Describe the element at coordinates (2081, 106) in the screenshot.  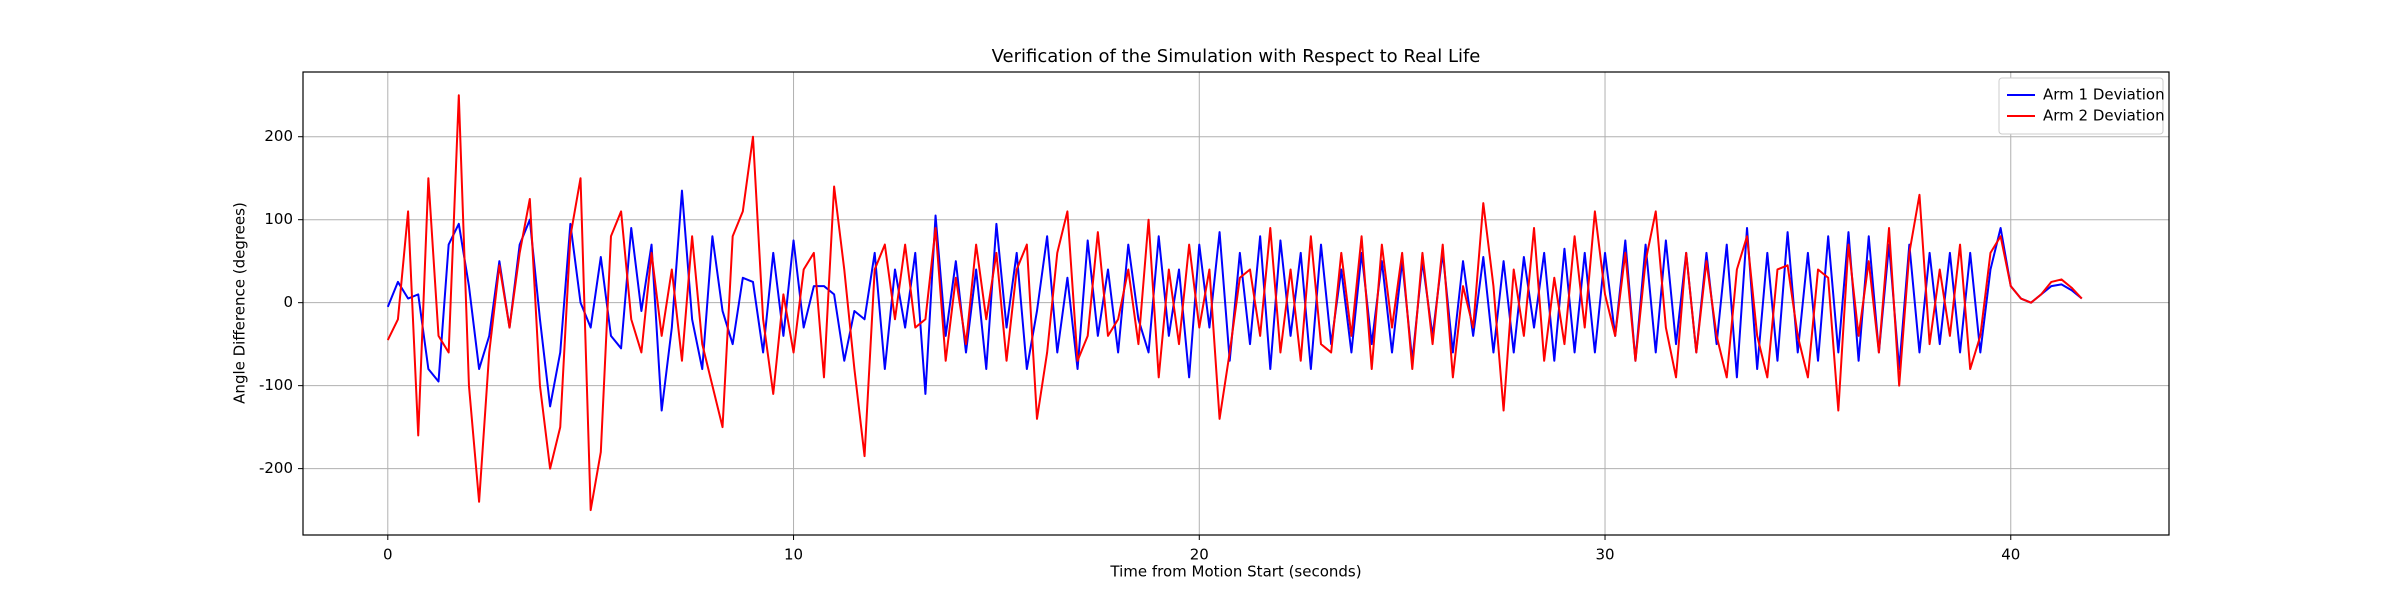
I see `legend-box` at that location.